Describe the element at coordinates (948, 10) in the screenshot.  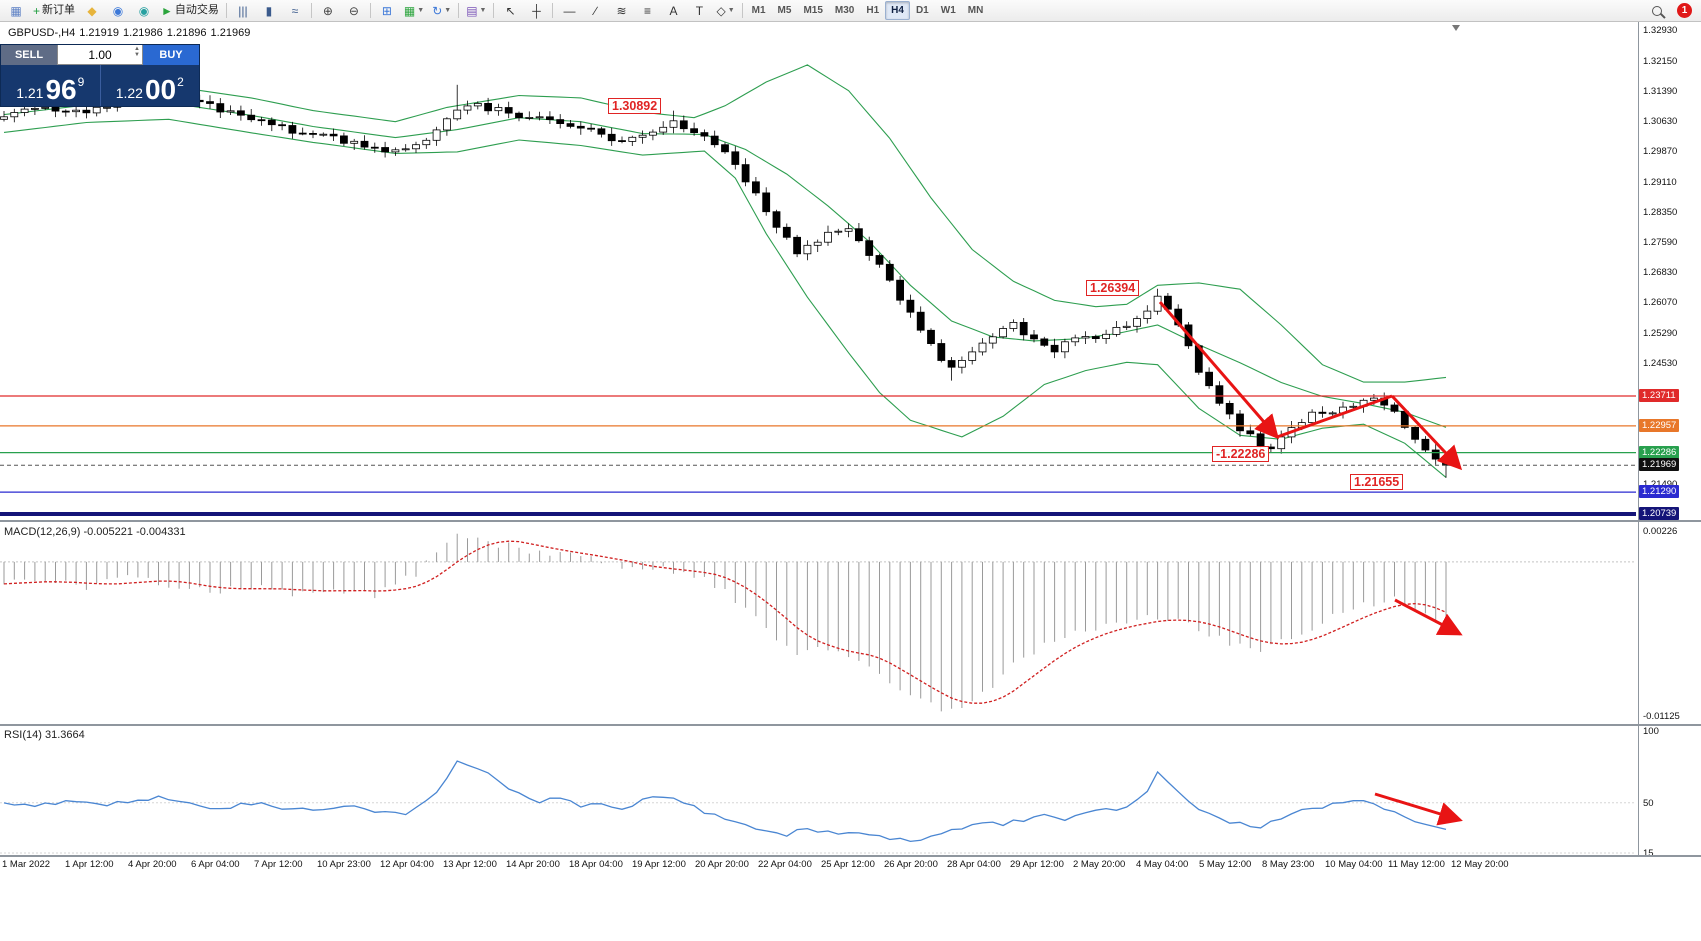
I see `timeframe-w1-button: W1` at that location.